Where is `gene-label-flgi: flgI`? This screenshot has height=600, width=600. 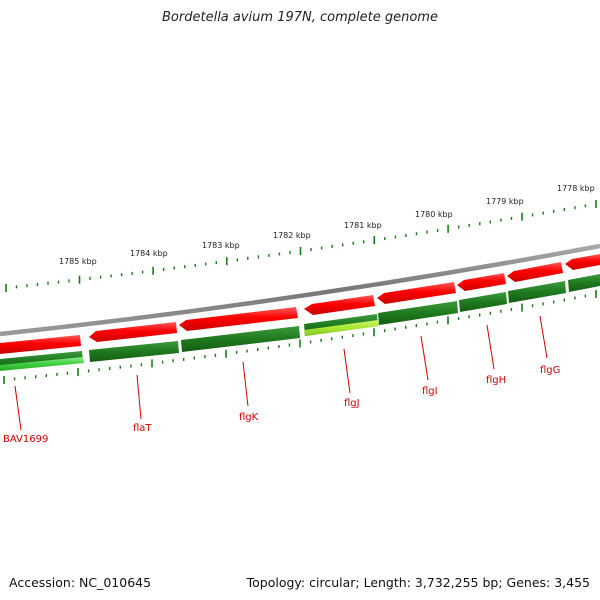 gene-label-flgi: flgI is located at coordinates (430, 391).